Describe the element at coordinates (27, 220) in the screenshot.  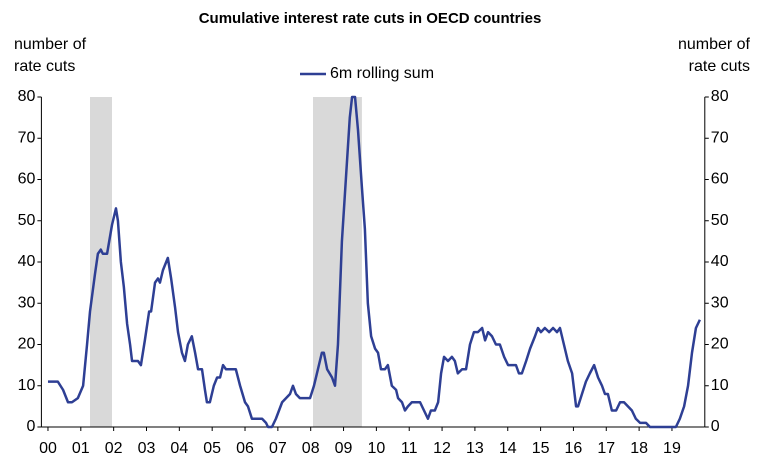
I see `y-tick-label: 50` at that location.